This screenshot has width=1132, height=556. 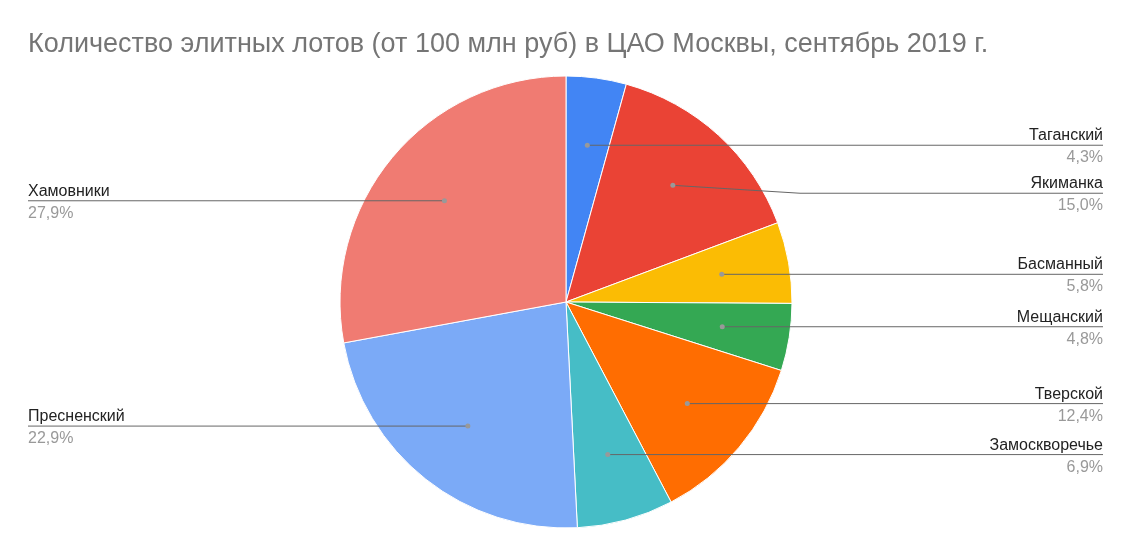 What do you see at coordinates (1059, 316) in the screenshot?
I see `slice-label: Мещанский` at bounding box center [1059, 316].